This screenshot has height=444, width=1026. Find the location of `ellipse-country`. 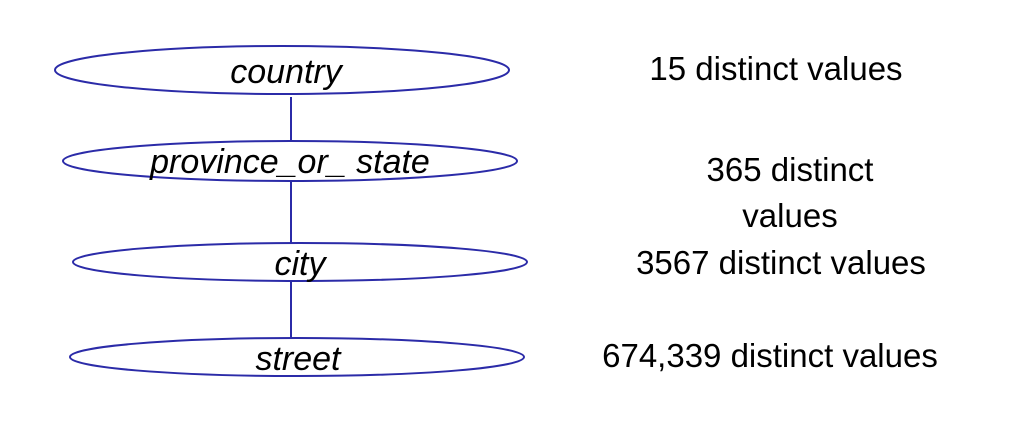

ellipse-country is located at coordinates (282, 70).